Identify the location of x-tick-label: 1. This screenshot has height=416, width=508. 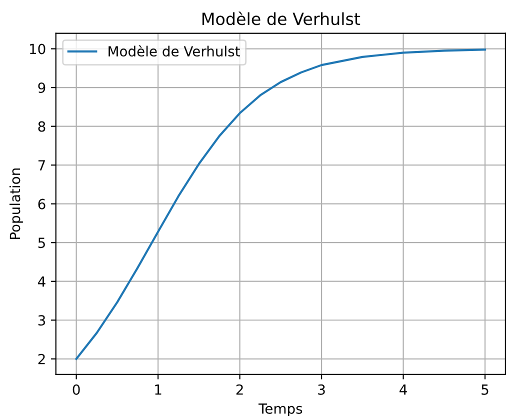
(158, 389).